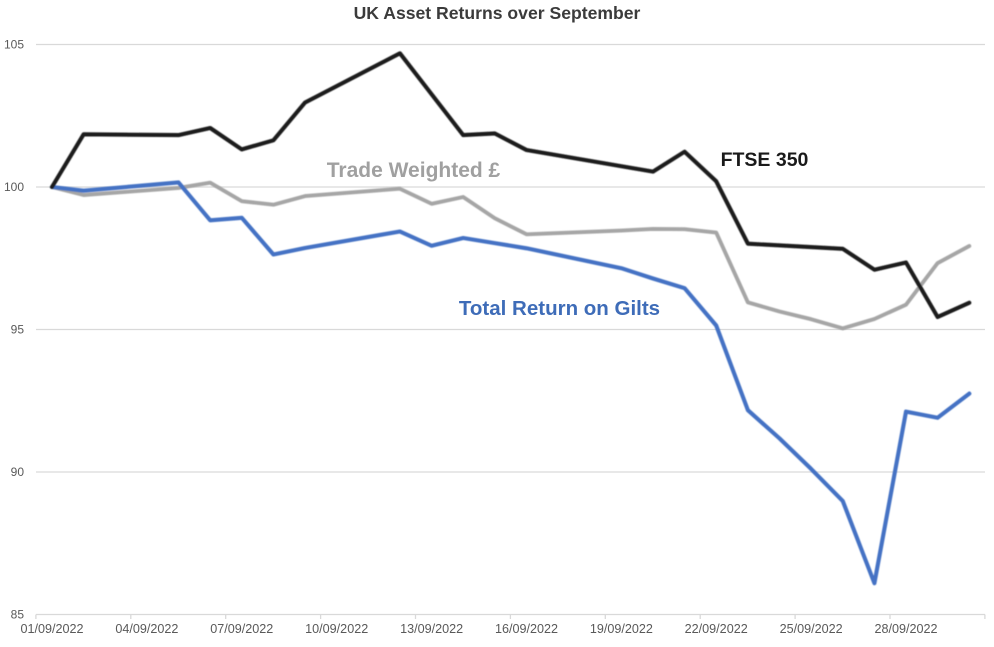  I want to click on svg-text: 19/09/2022, so click(621, 629).